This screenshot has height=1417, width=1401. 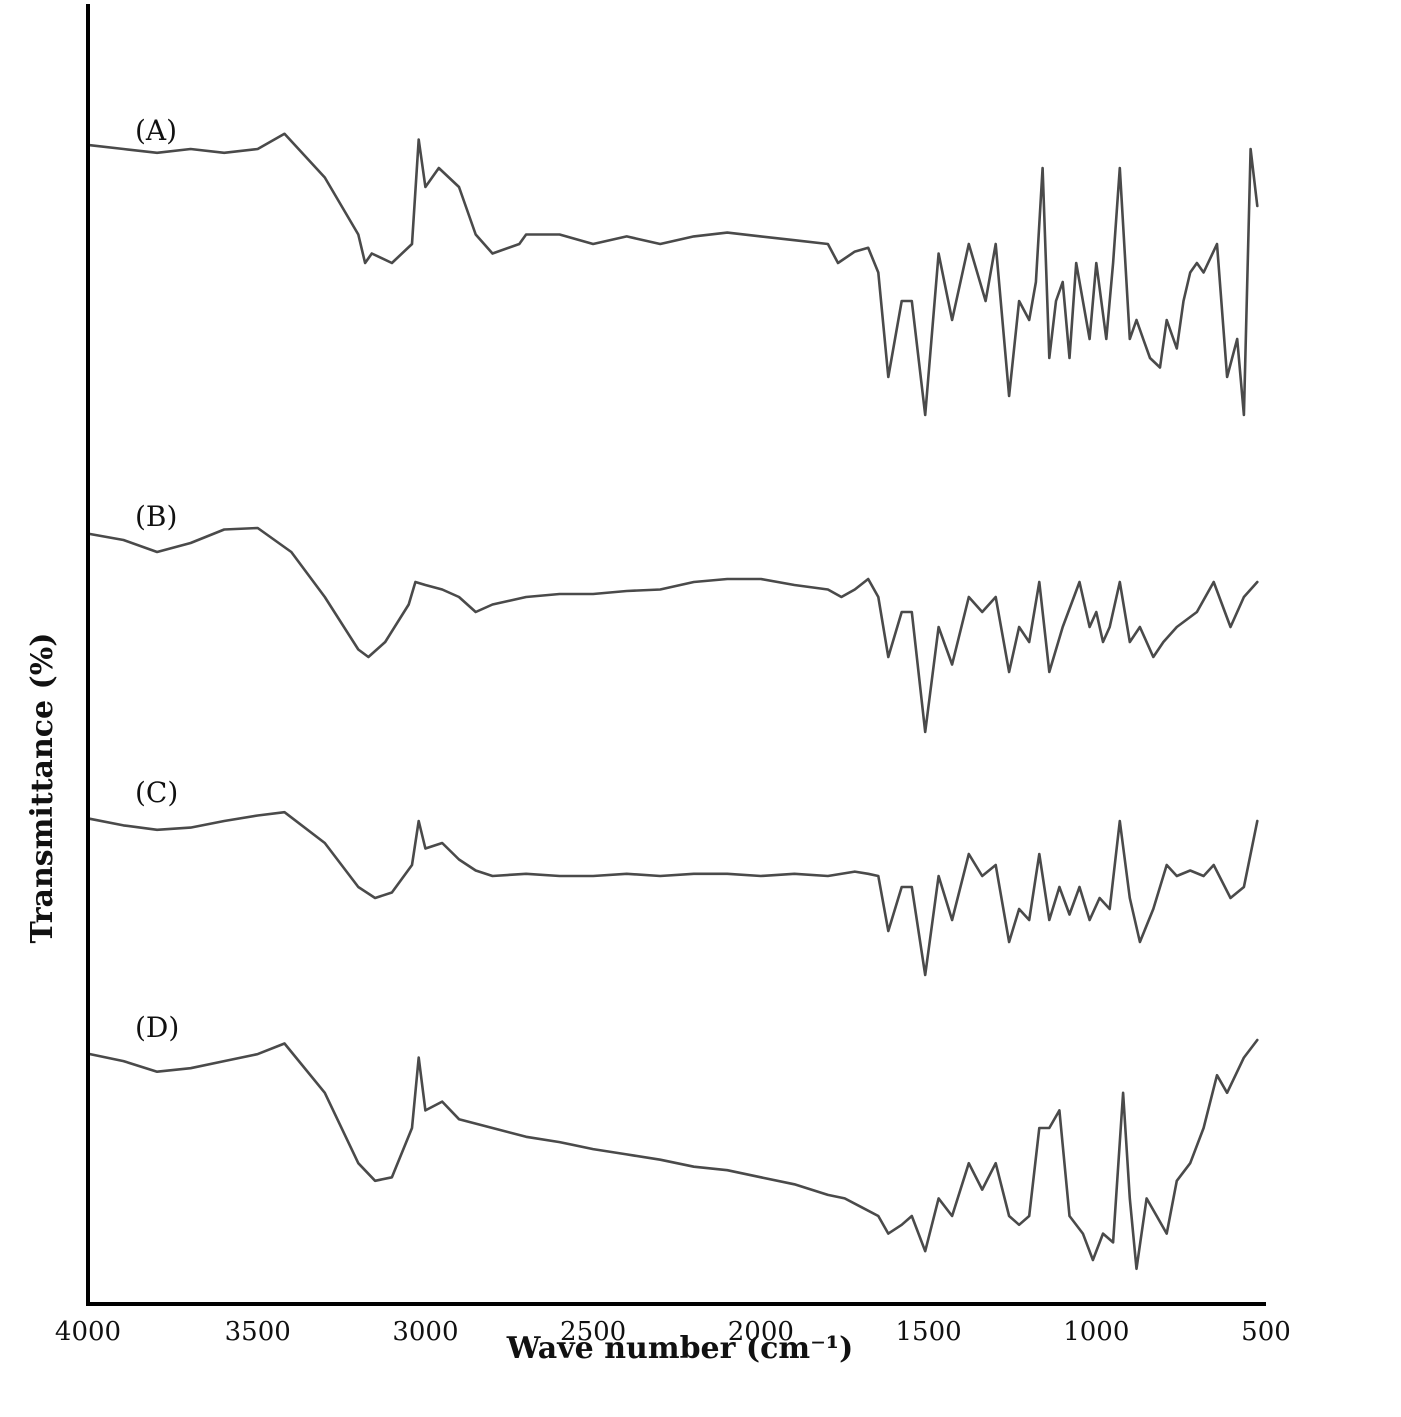 I want to click on spectrum-line-c, so click(x=673, y=893).